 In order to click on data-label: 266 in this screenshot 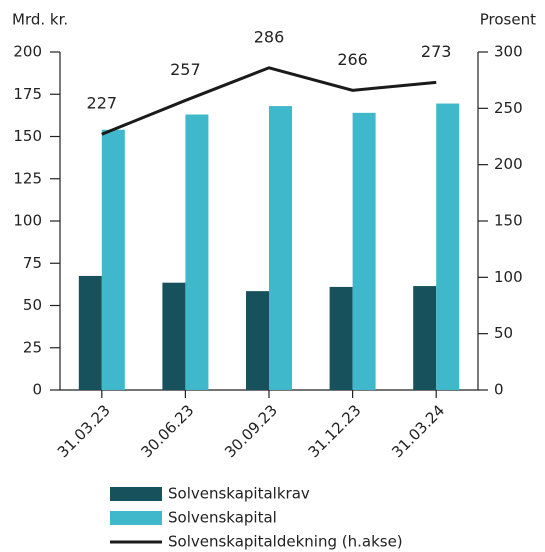, I will do `click(352, 59)`.